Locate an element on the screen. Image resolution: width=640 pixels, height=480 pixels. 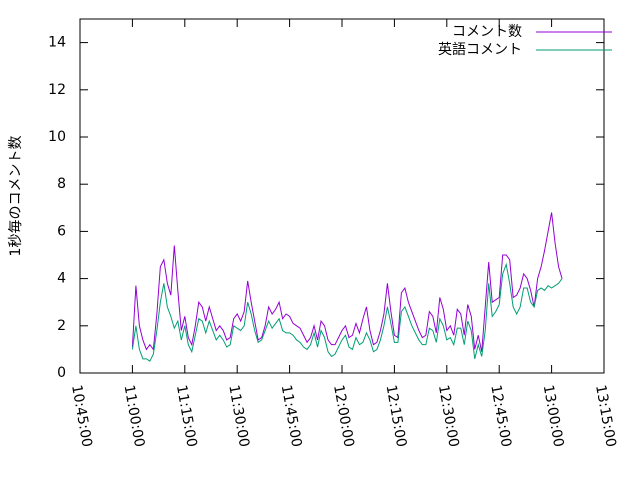
series-line is located at coordinates (347, 312).